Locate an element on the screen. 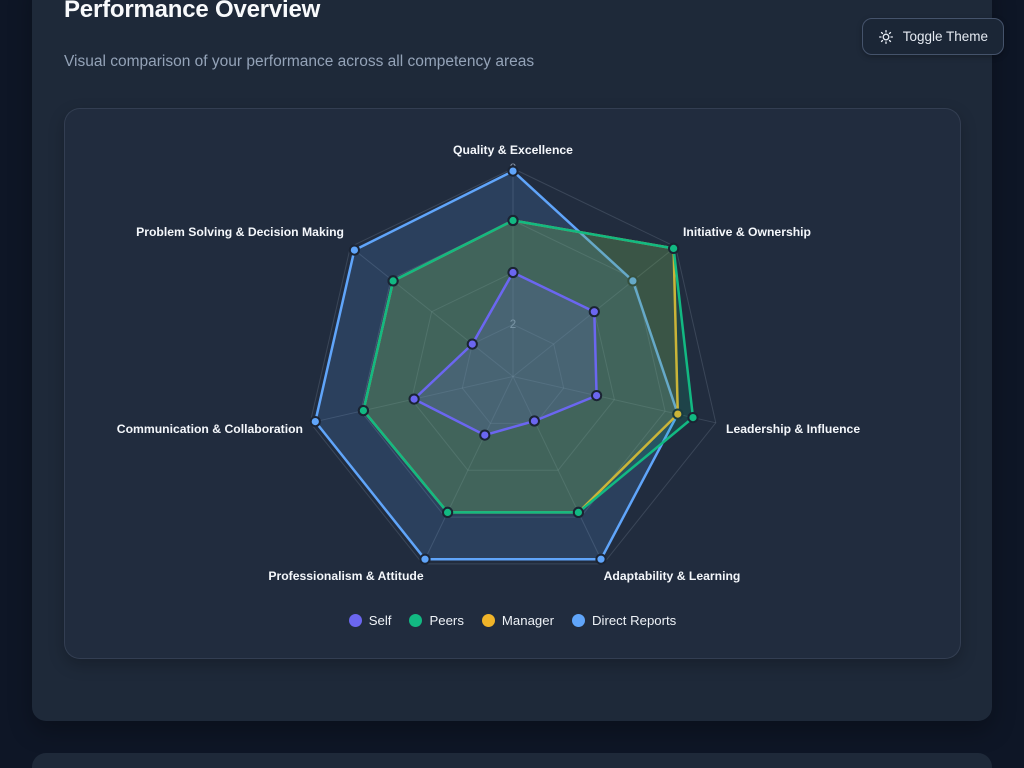 The width and height of the screenshot is (1024, 768). legend-swatch-self is located at coordinates (355, 620).